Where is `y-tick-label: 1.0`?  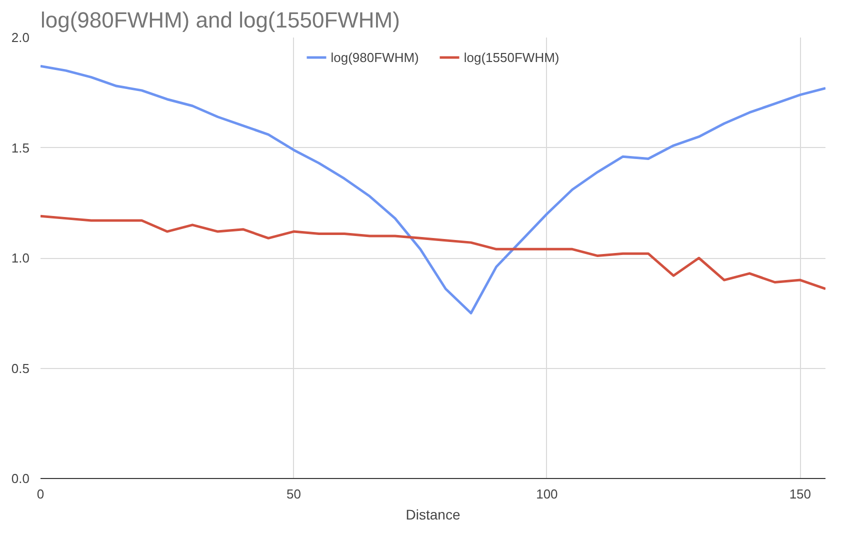
y-tick-label: 1.0 is located at coordinates (20, 258).